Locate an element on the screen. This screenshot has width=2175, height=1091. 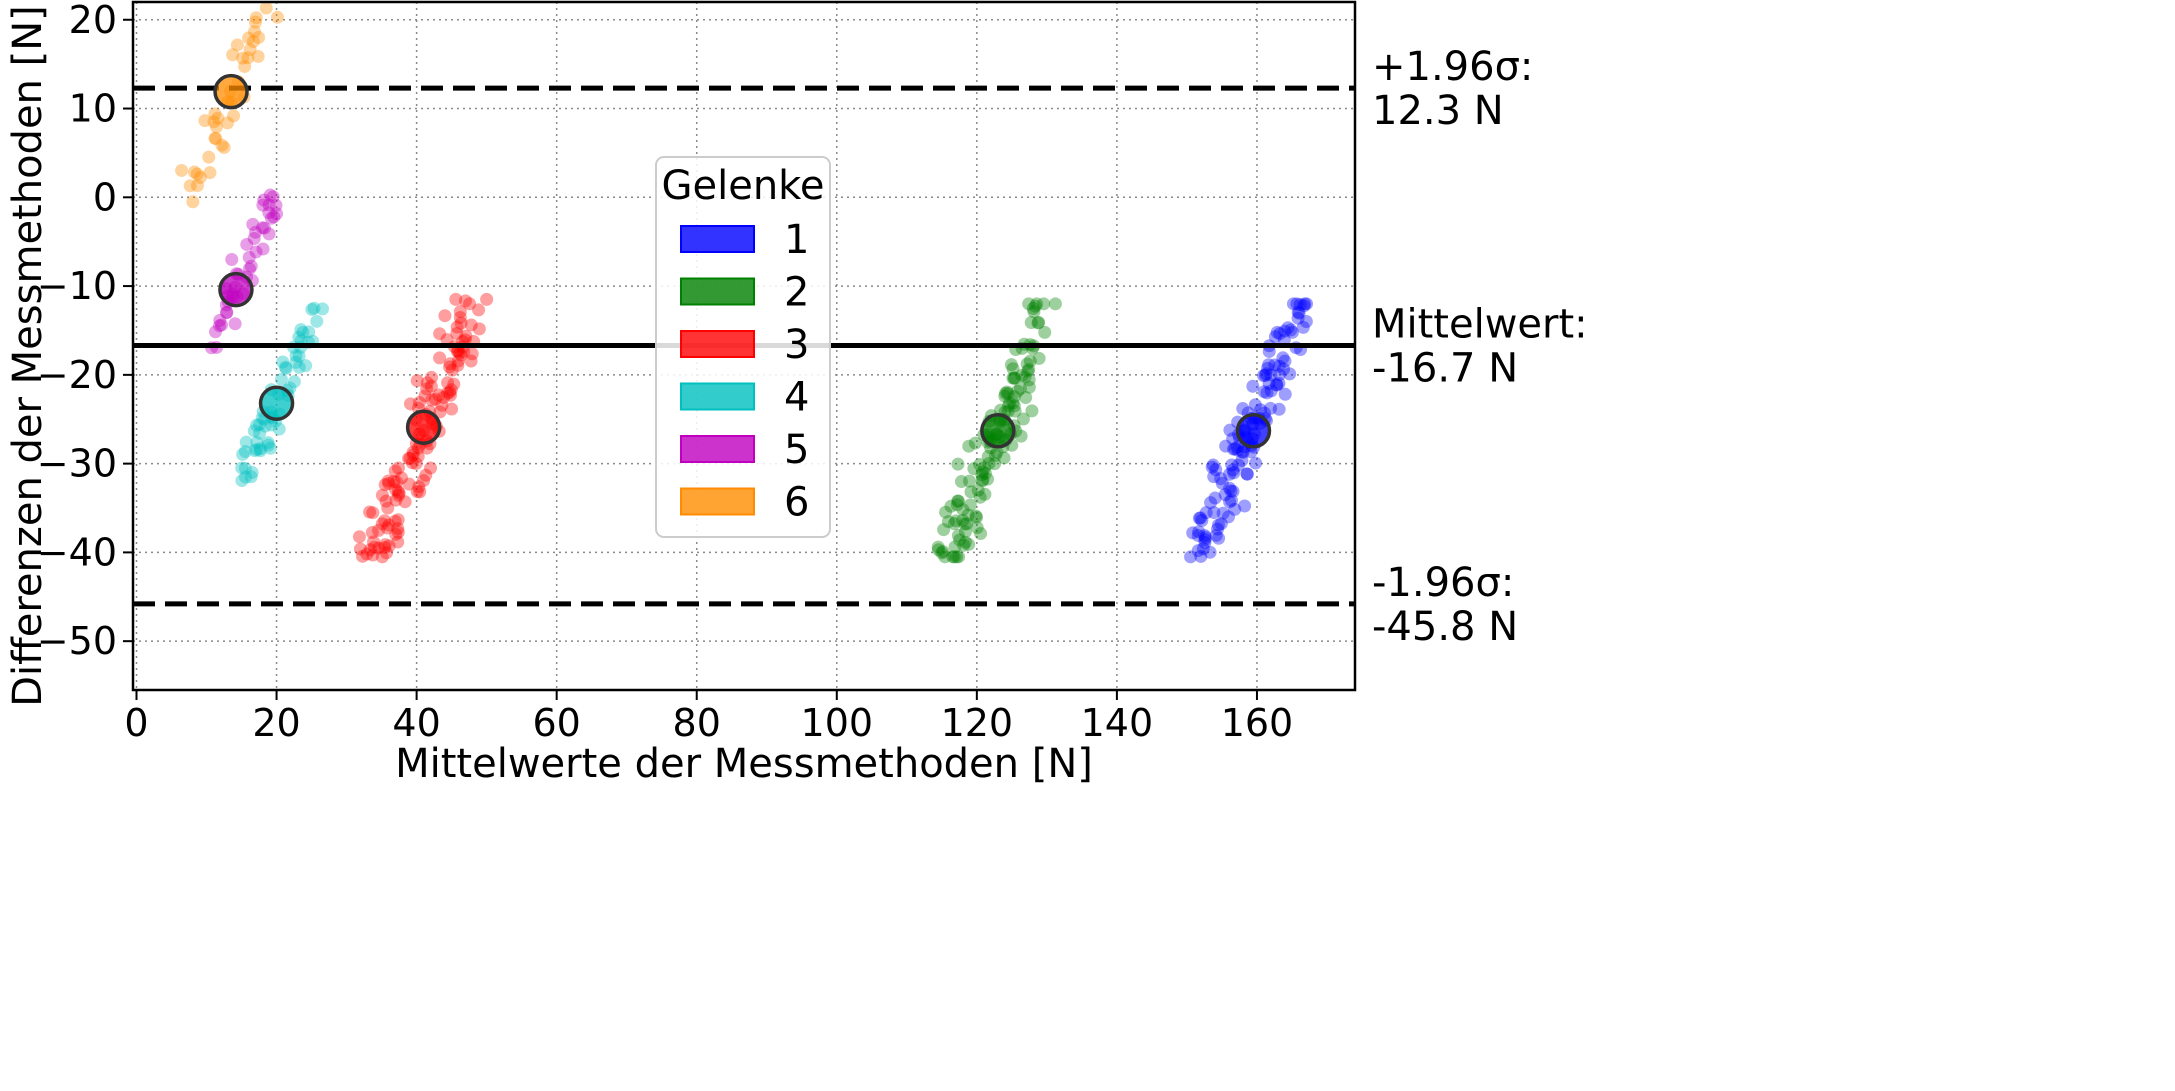
y-tick-label: 0 is located at coordinates (105, 197).